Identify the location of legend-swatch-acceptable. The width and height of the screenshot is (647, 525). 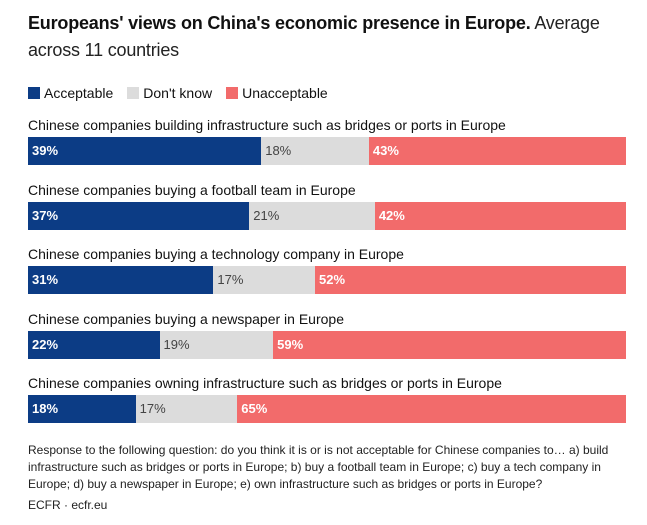
(34, 93).